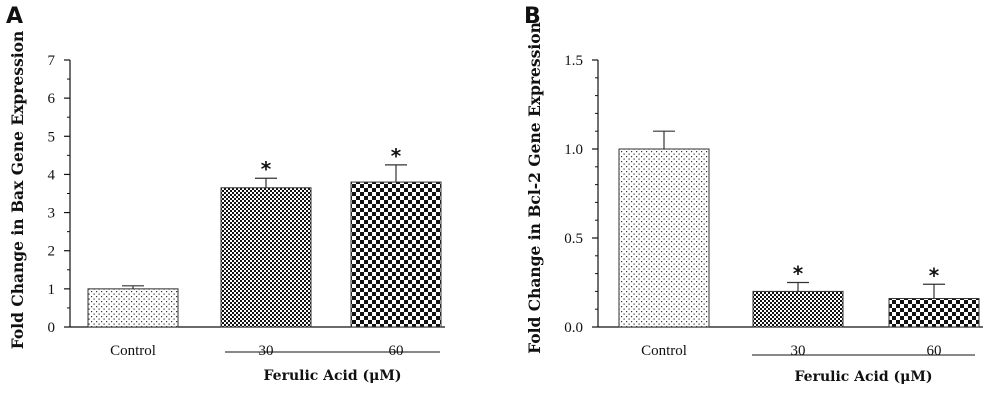  I want to click on x-tick-labels-b: Control 30 60, so click(791, 351).